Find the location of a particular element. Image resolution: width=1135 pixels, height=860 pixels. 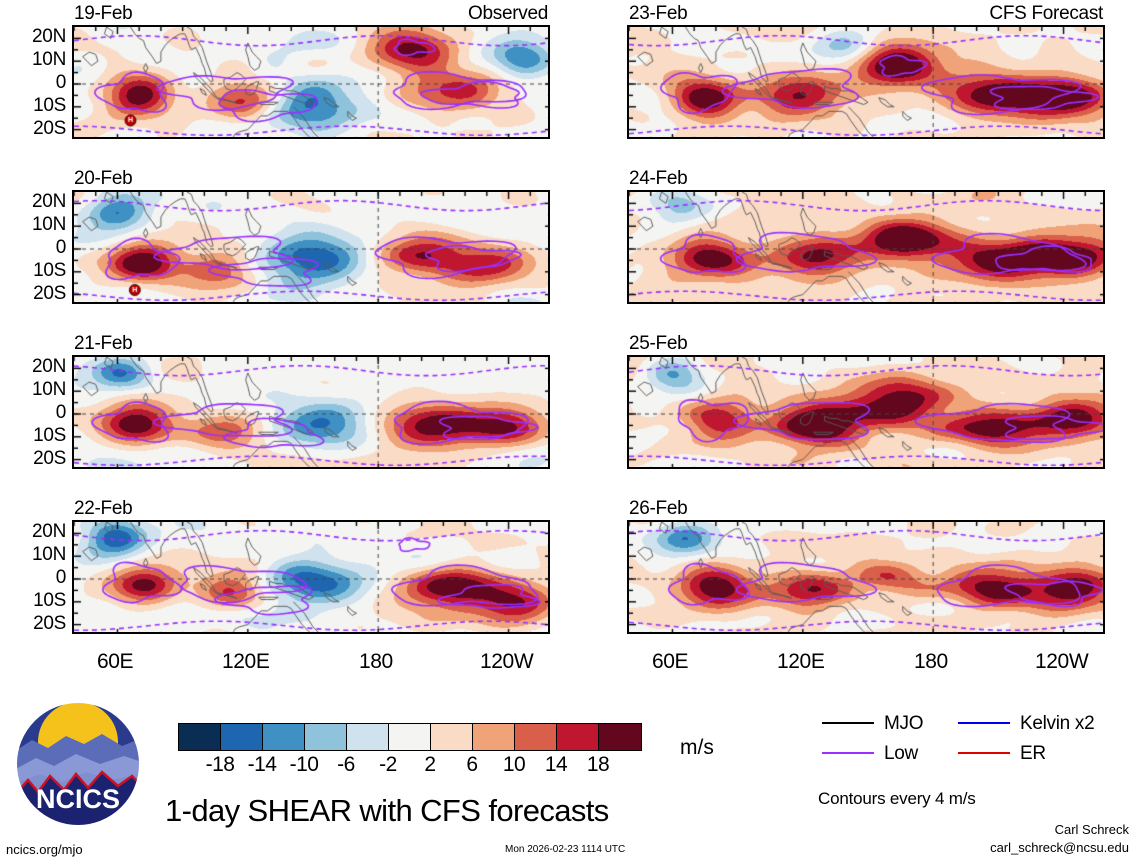

map-panel-25-feb: 25-Feb is located at coordinates (866, 401).